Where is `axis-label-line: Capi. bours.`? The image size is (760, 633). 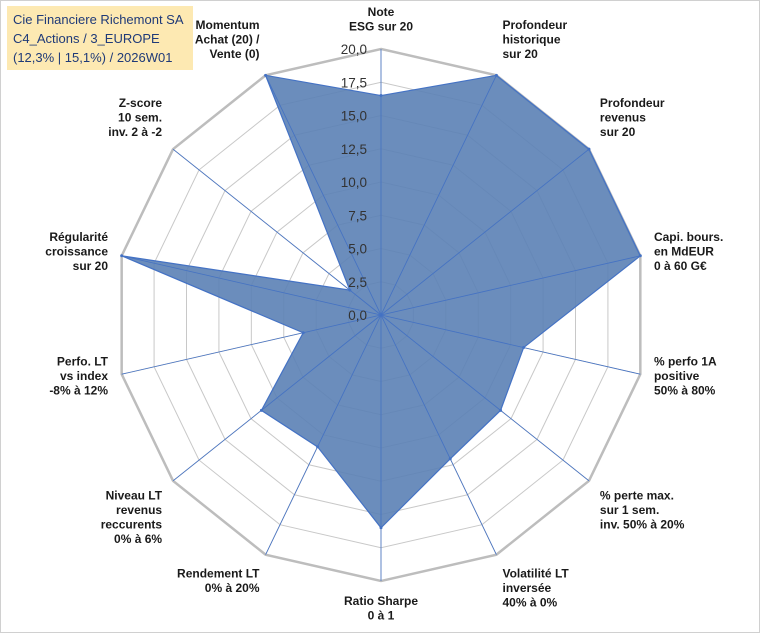 axis-label-line: Capi. bours. is located at coordinates (688, 237).